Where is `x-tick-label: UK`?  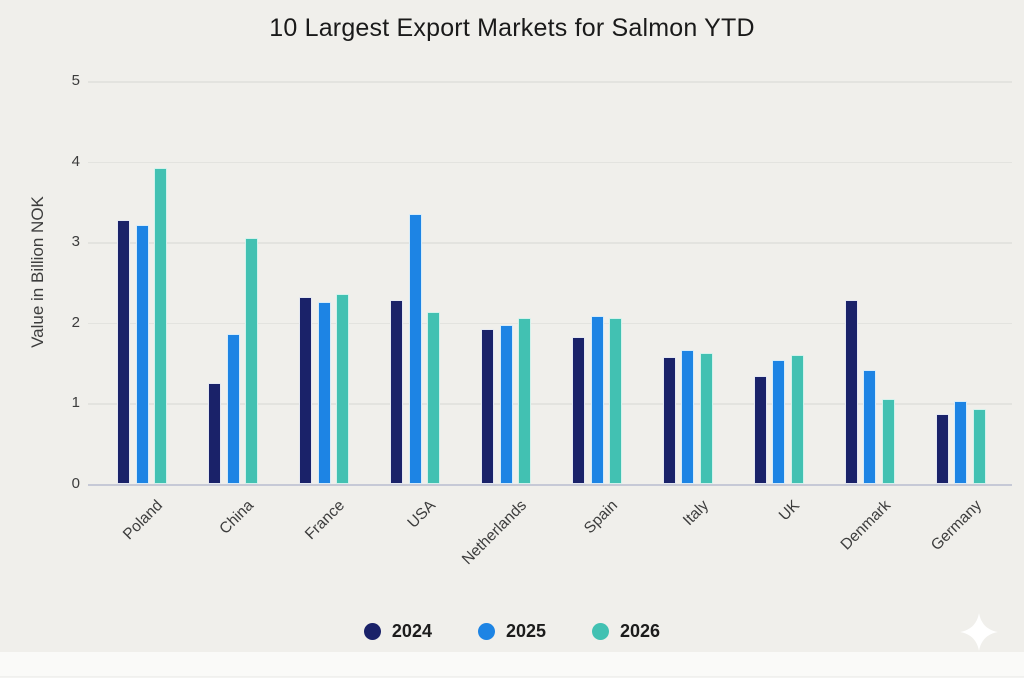
x-tick-label: UK is located at coordinates (789, 511).